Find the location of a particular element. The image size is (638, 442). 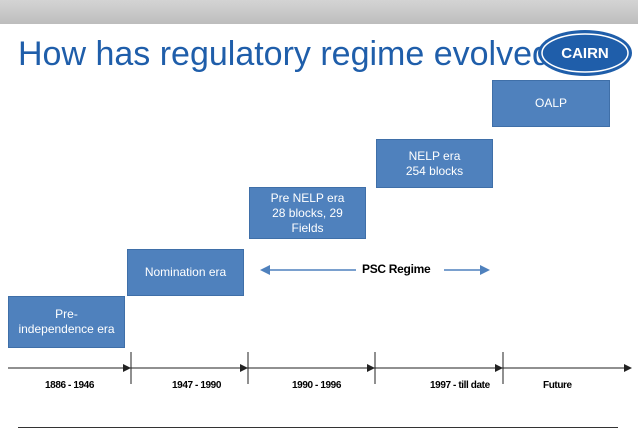

period-label: Future is located at coordinates (557, 385).